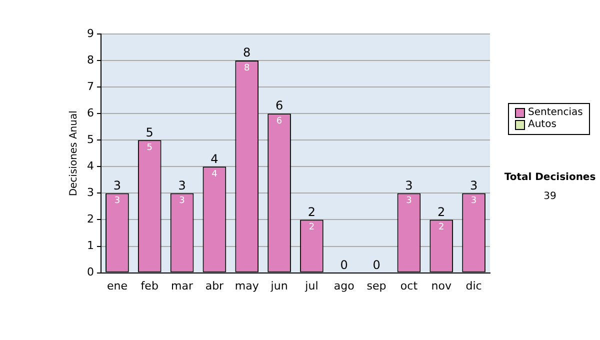 The height and width of the screenshot is (340, 600). What do you see at coordinates (90, 272) in the screenshot?
I see `y-tick-label: 0` at bounding box center [90, 272].